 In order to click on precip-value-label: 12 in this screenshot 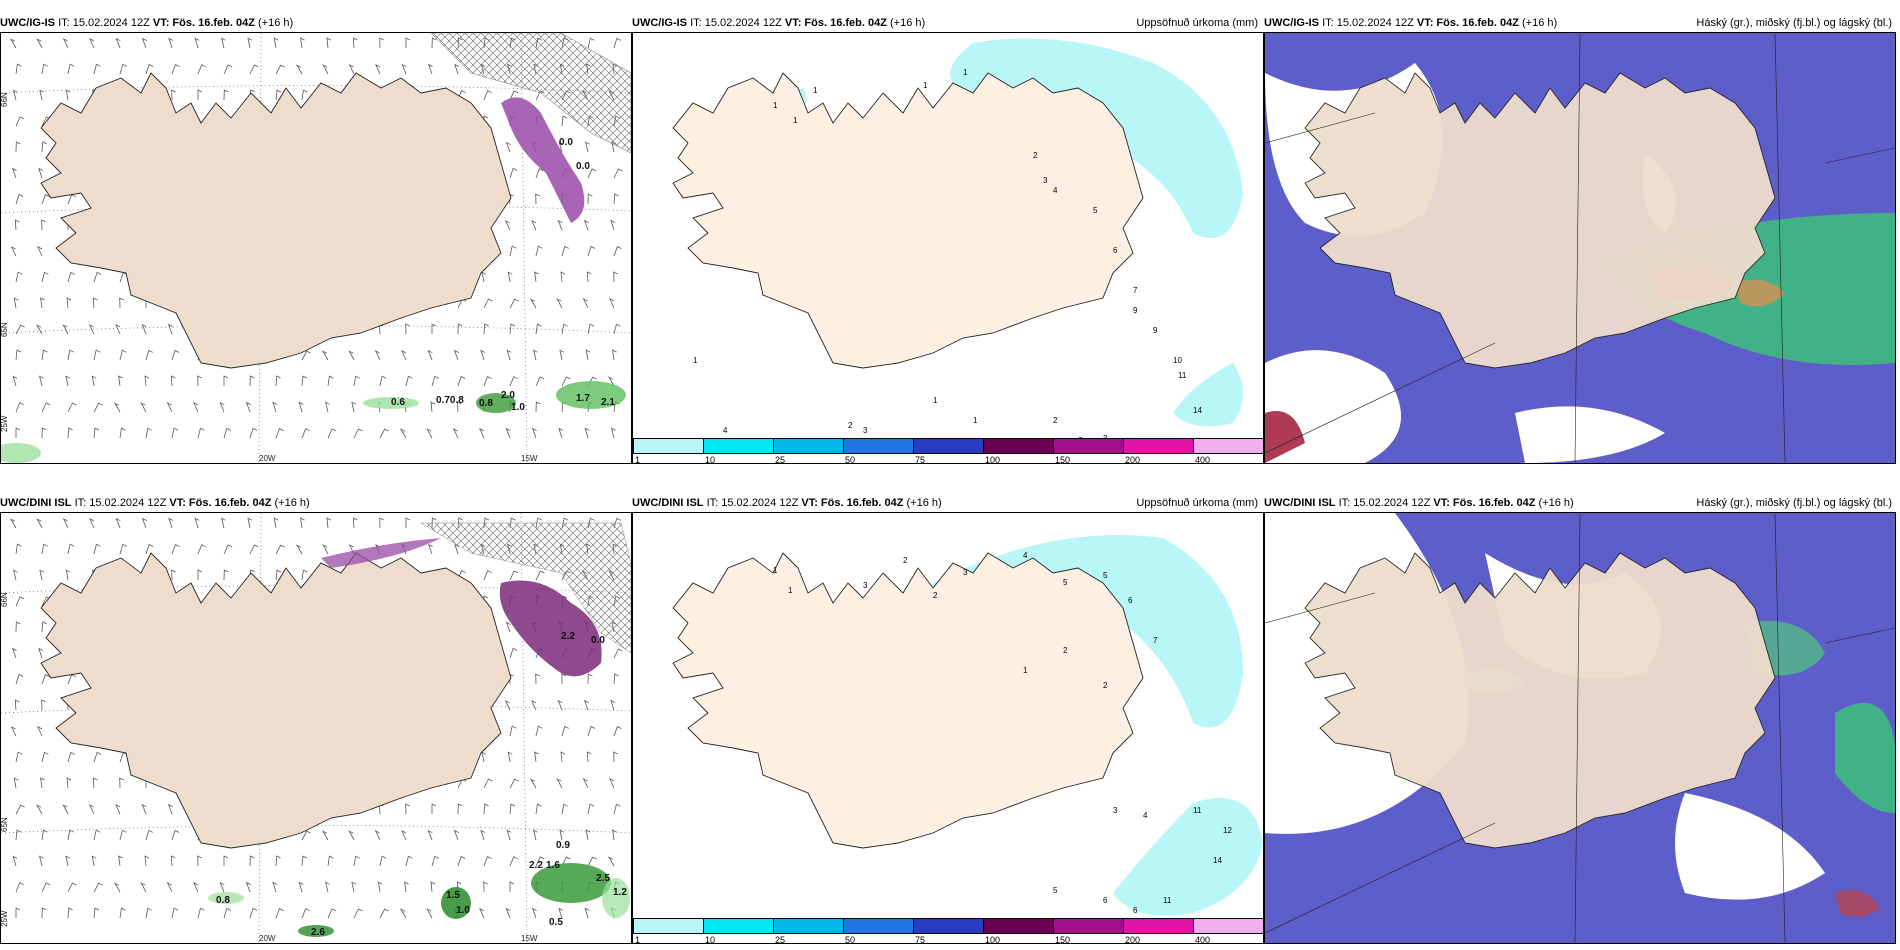, I will do `click(1227, 830)`.